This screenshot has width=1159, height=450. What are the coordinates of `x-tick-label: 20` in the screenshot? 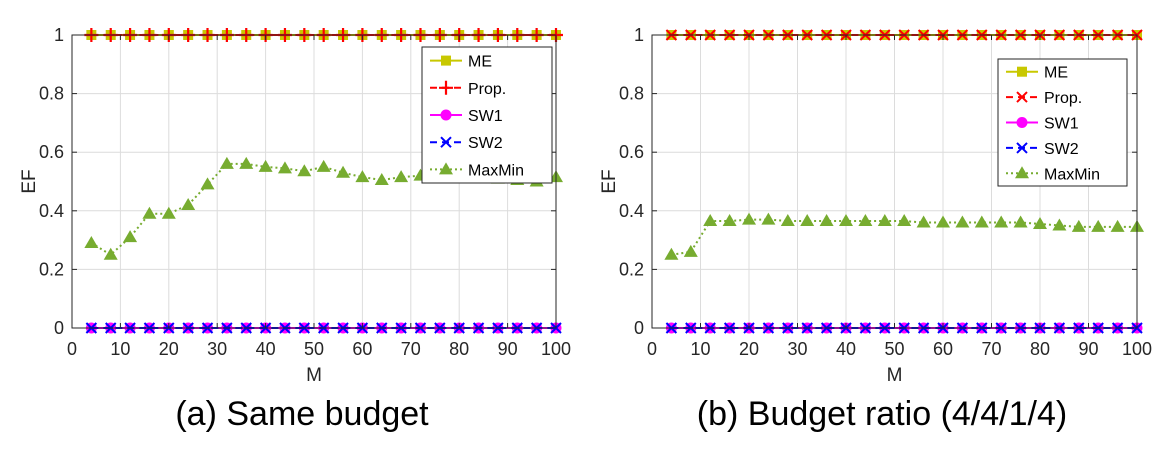 It's located at (169, 349).